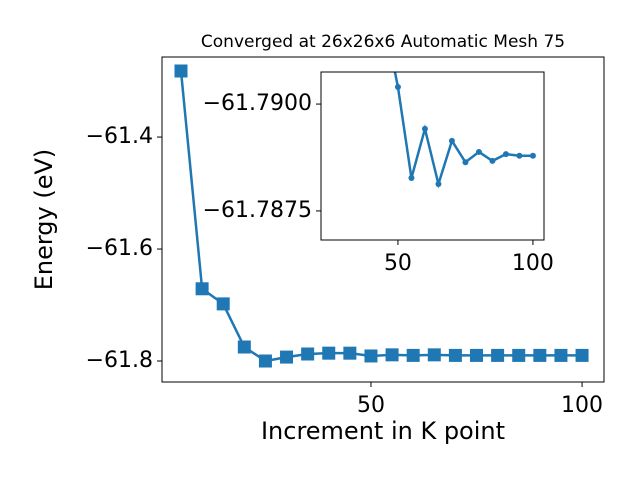 This screenshot has width=640, height=480. Describe the element at coordinates (119, 248) in the screenshot. I see `y-tick-label: −61.6` at that location.